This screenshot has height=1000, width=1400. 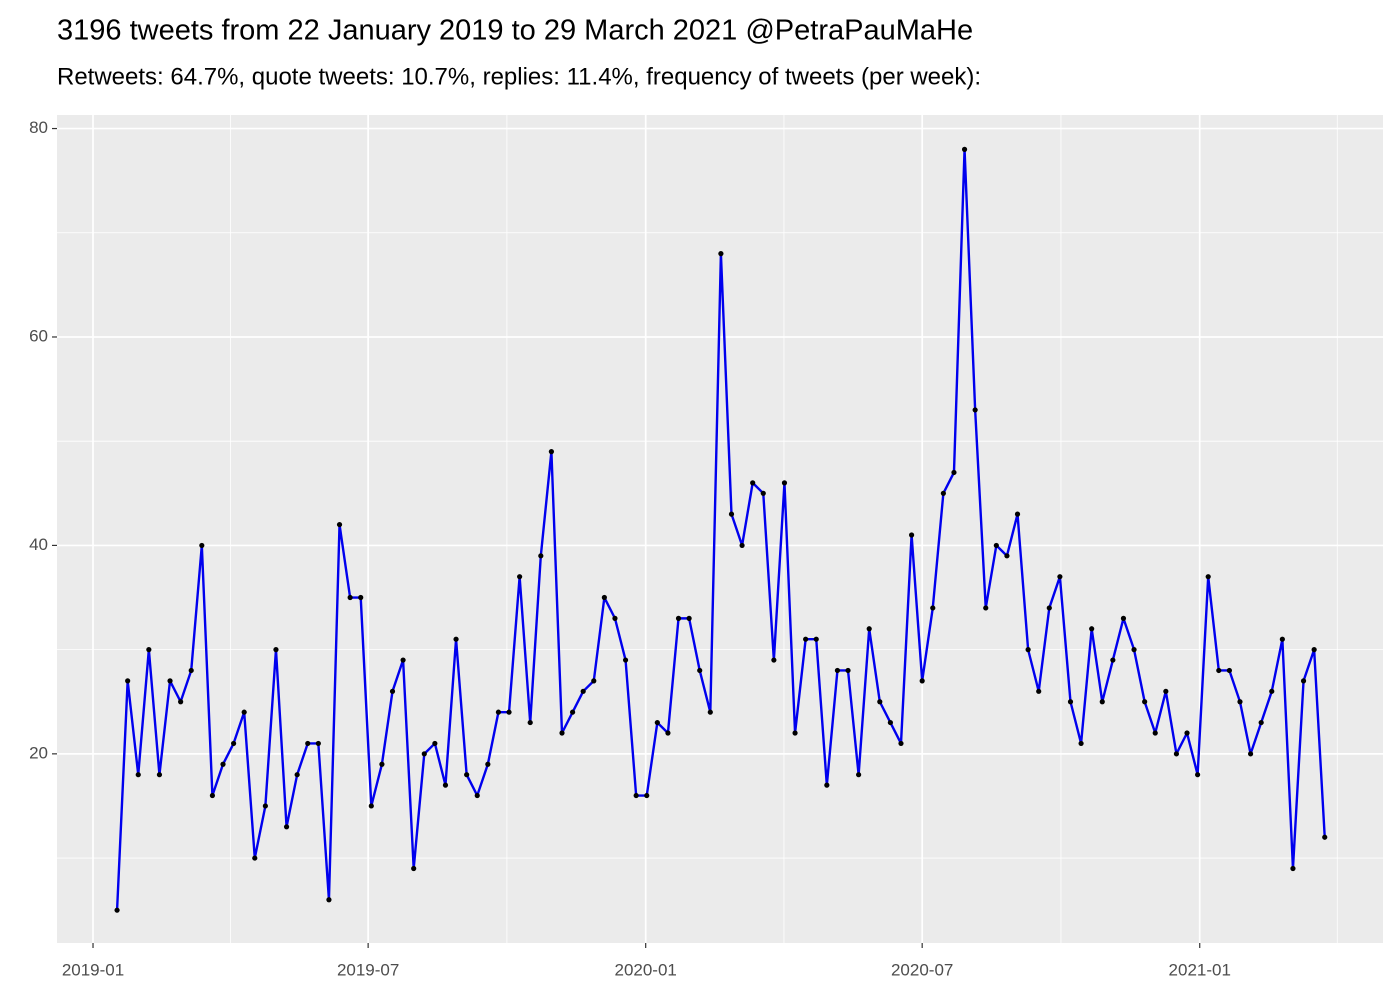 What do you see at coordinates (38, 127) in the screenshot?
I see `y-tick-label: 80` at bounding box center [38, 127].